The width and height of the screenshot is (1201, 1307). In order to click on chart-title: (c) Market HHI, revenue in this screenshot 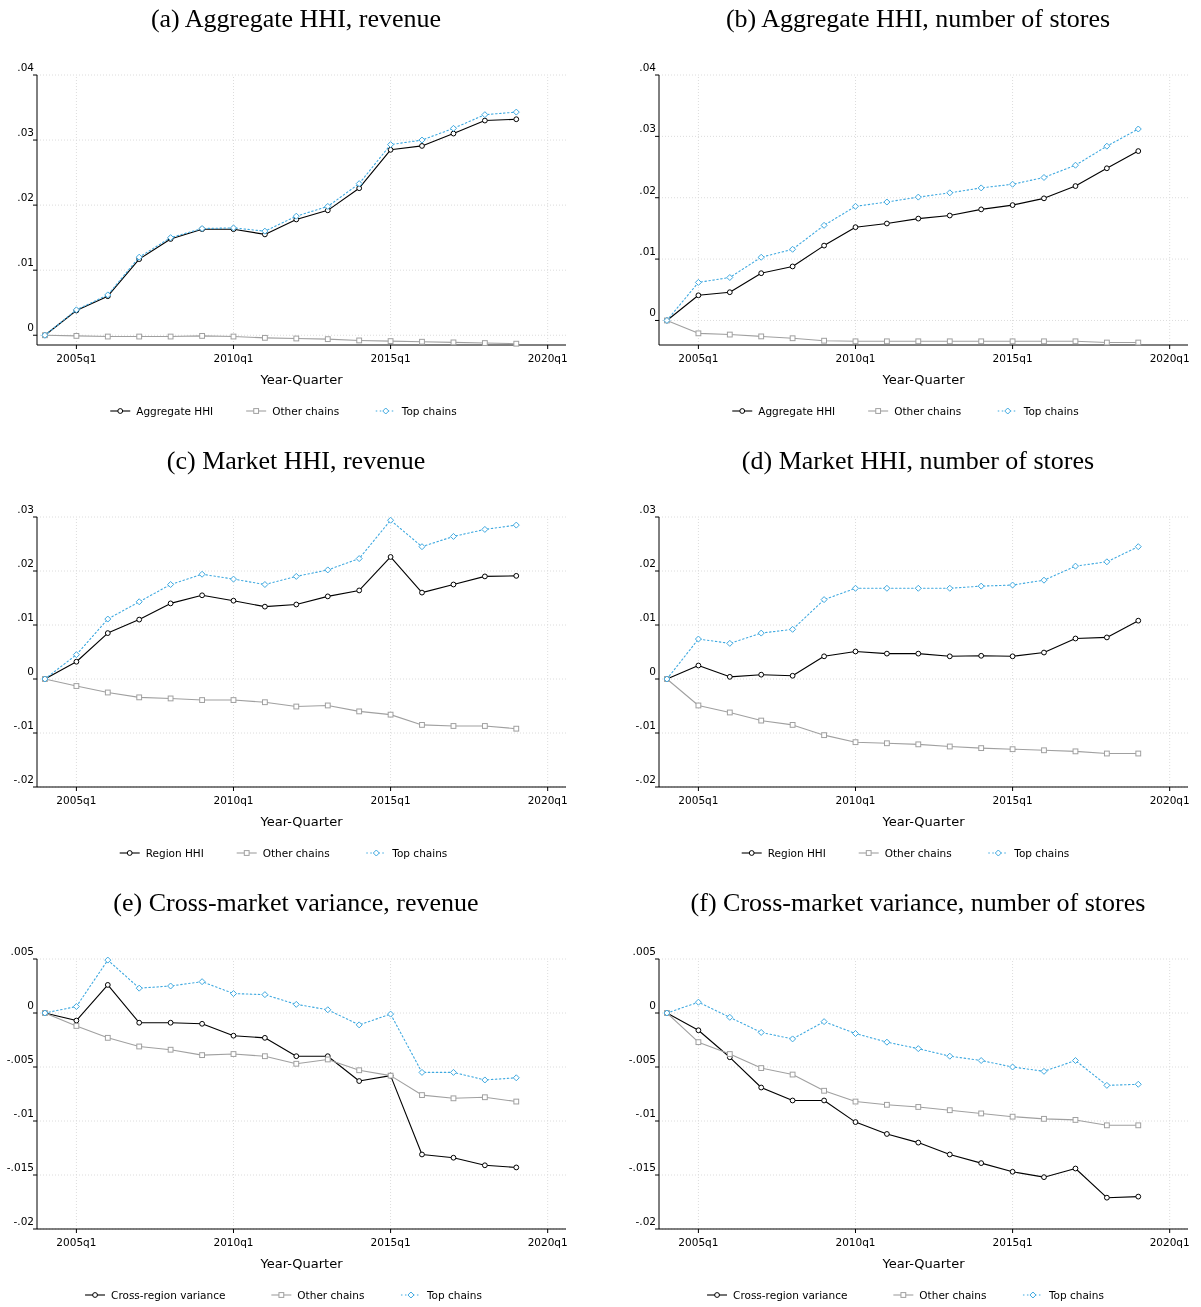, I will do `click(296, 460)`.